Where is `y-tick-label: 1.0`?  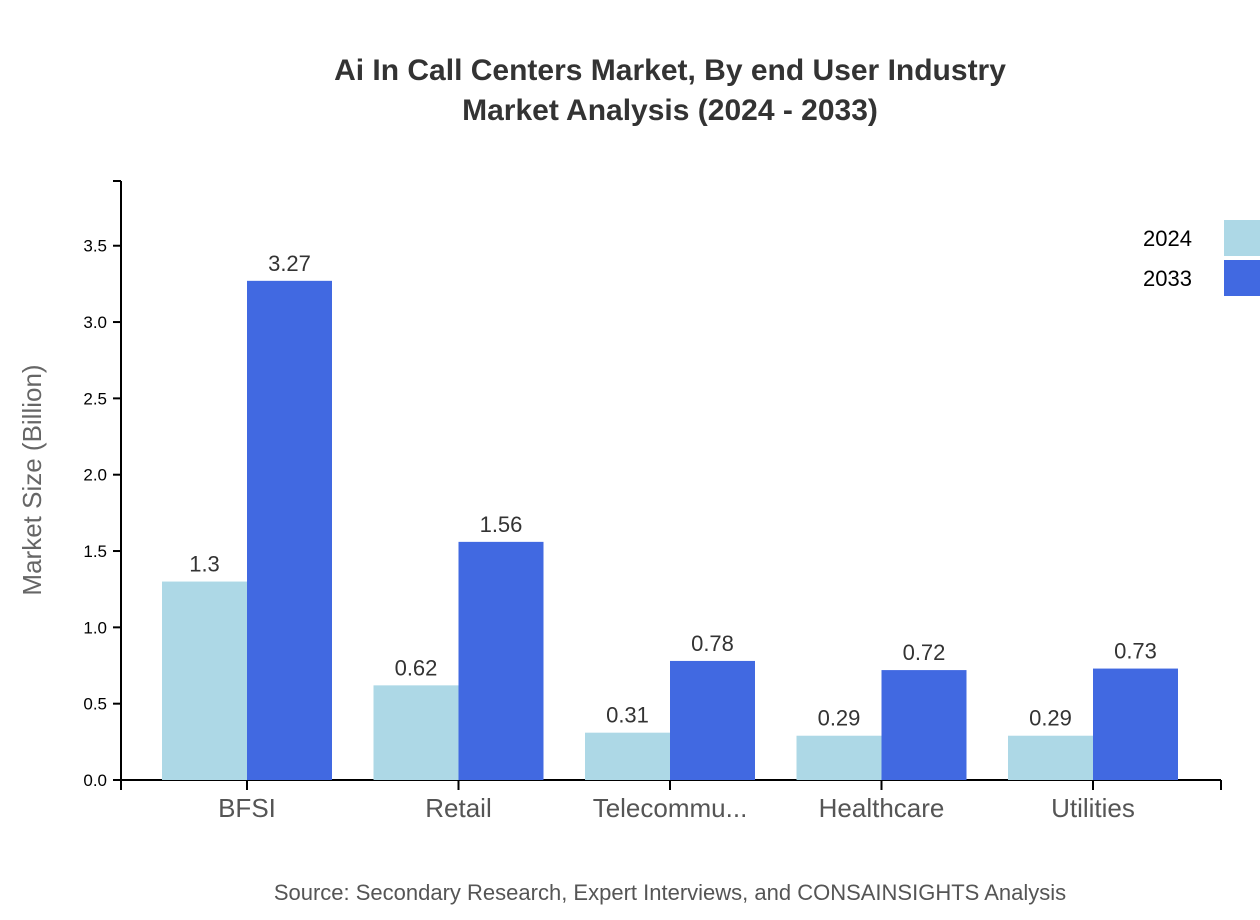 y-tick-label: 1.0 is located at coordinates (95, 627).